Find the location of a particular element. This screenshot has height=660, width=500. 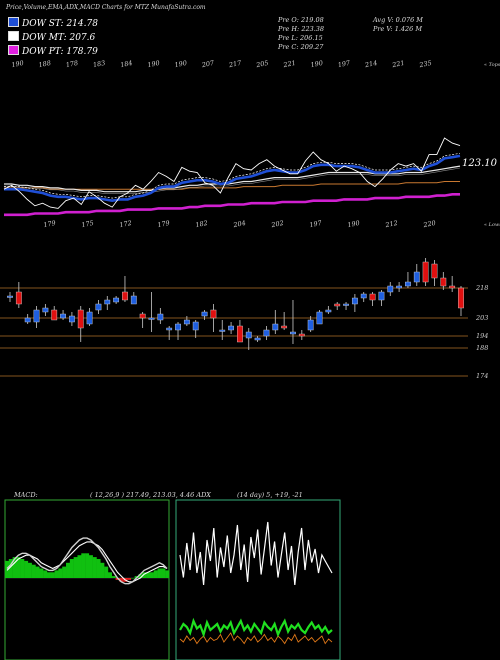

bottom-tag: « Lows is located at coordinates (492, 225).